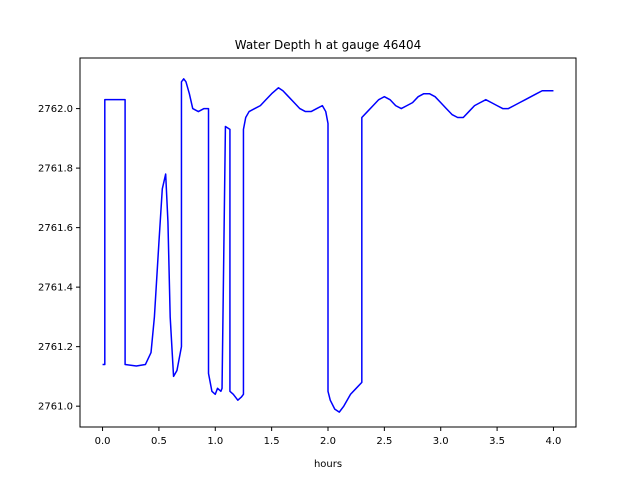 This screenshot has width=640, height=480. Describe the element at coordinates (55, 109) in the screenshot. I see `y-tick-label: 2762.0` at that location.